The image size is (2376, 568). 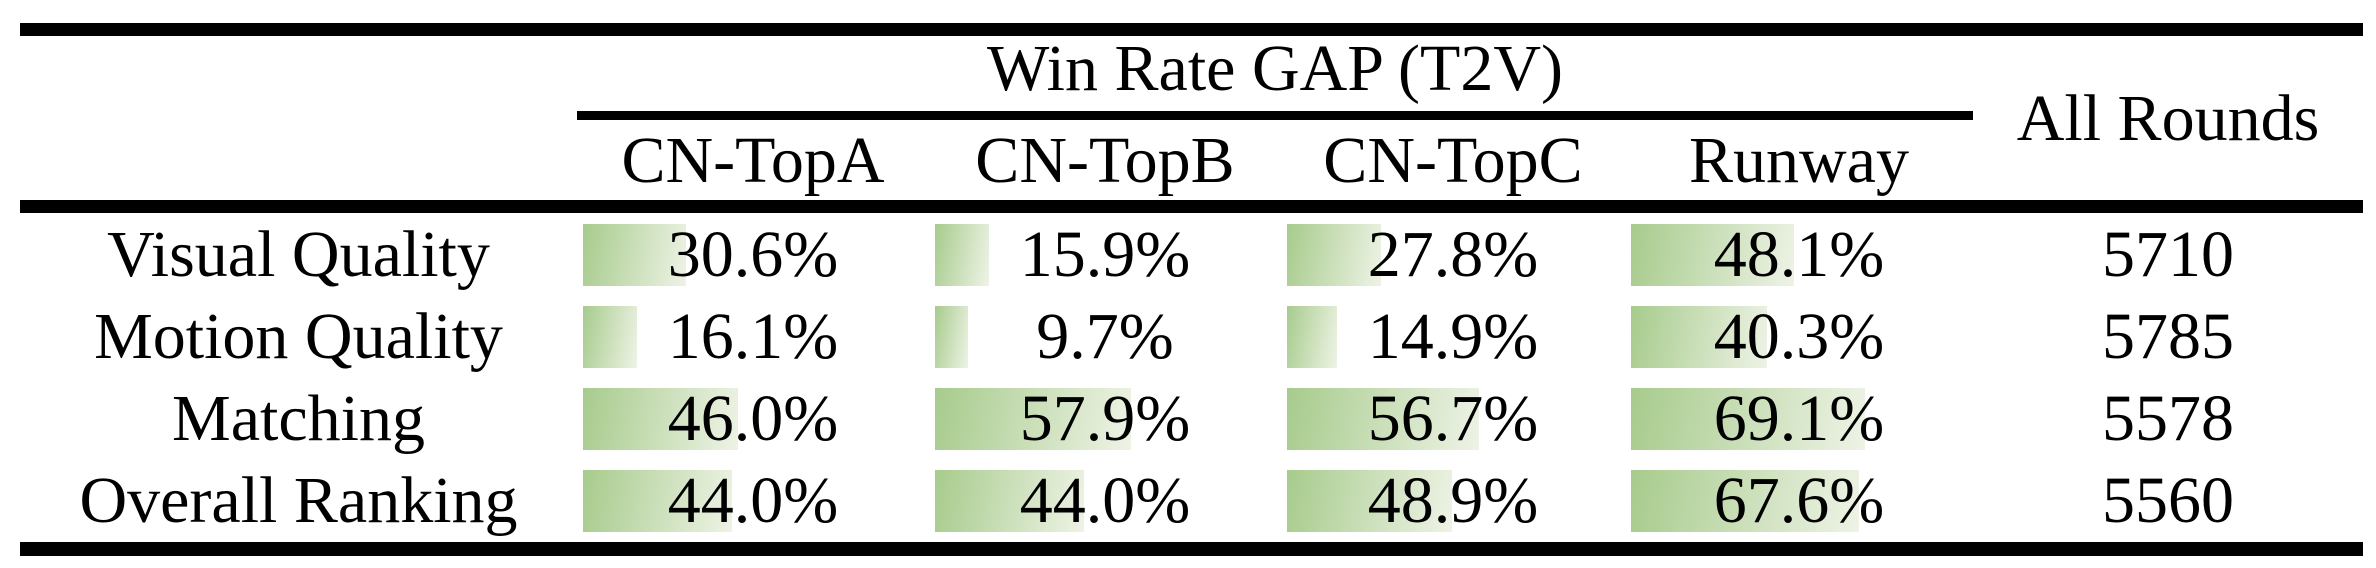 What do you see at coordinates (1275, 115) in the screenshot?
I see `group-header-underline-rule` at bounding box center [1275, 115].